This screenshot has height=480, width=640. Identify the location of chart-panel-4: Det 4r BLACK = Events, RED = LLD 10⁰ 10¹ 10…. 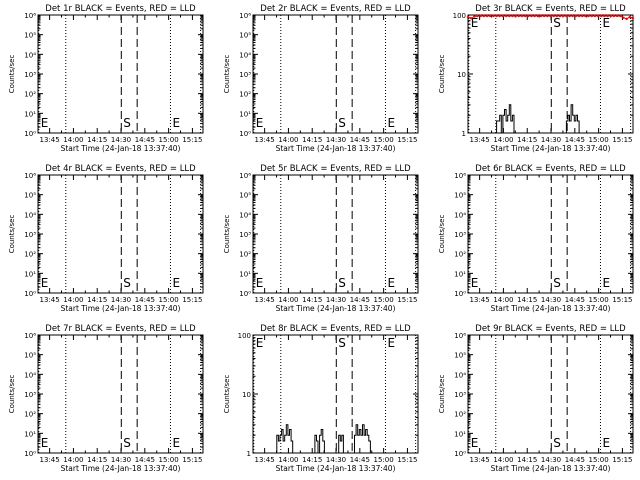
(106, 238).